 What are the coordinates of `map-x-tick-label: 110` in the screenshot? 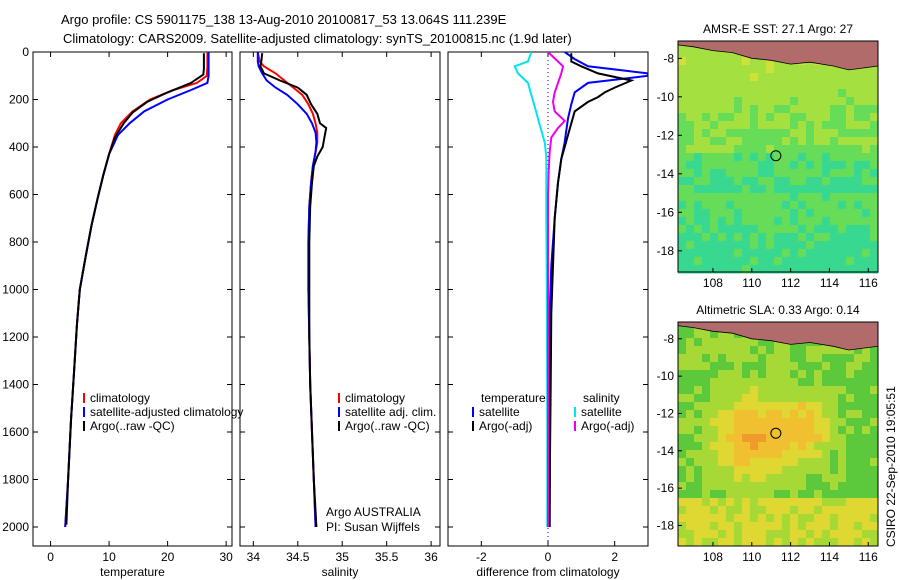 It's located at (751, 557).